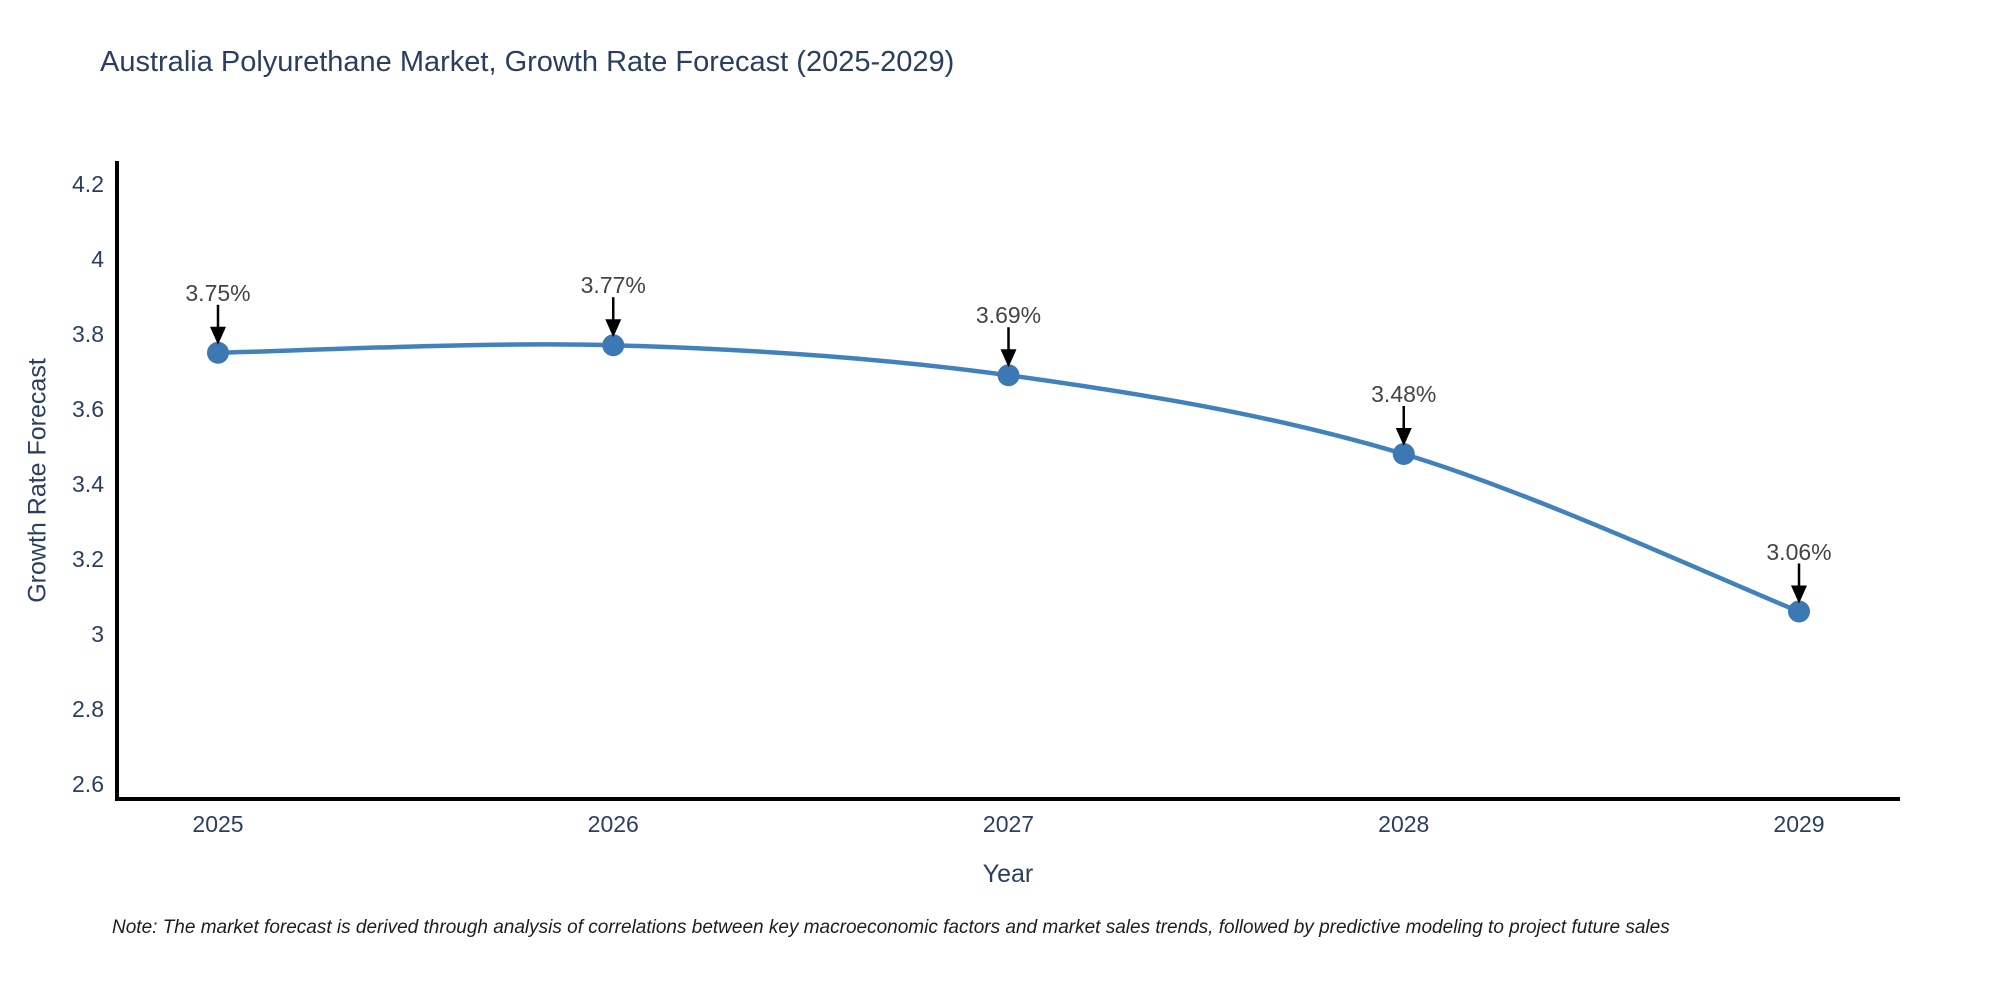  Describe the element at coordinates (1008, 375) in the screenshot. I see `data-point-2027` at that location.